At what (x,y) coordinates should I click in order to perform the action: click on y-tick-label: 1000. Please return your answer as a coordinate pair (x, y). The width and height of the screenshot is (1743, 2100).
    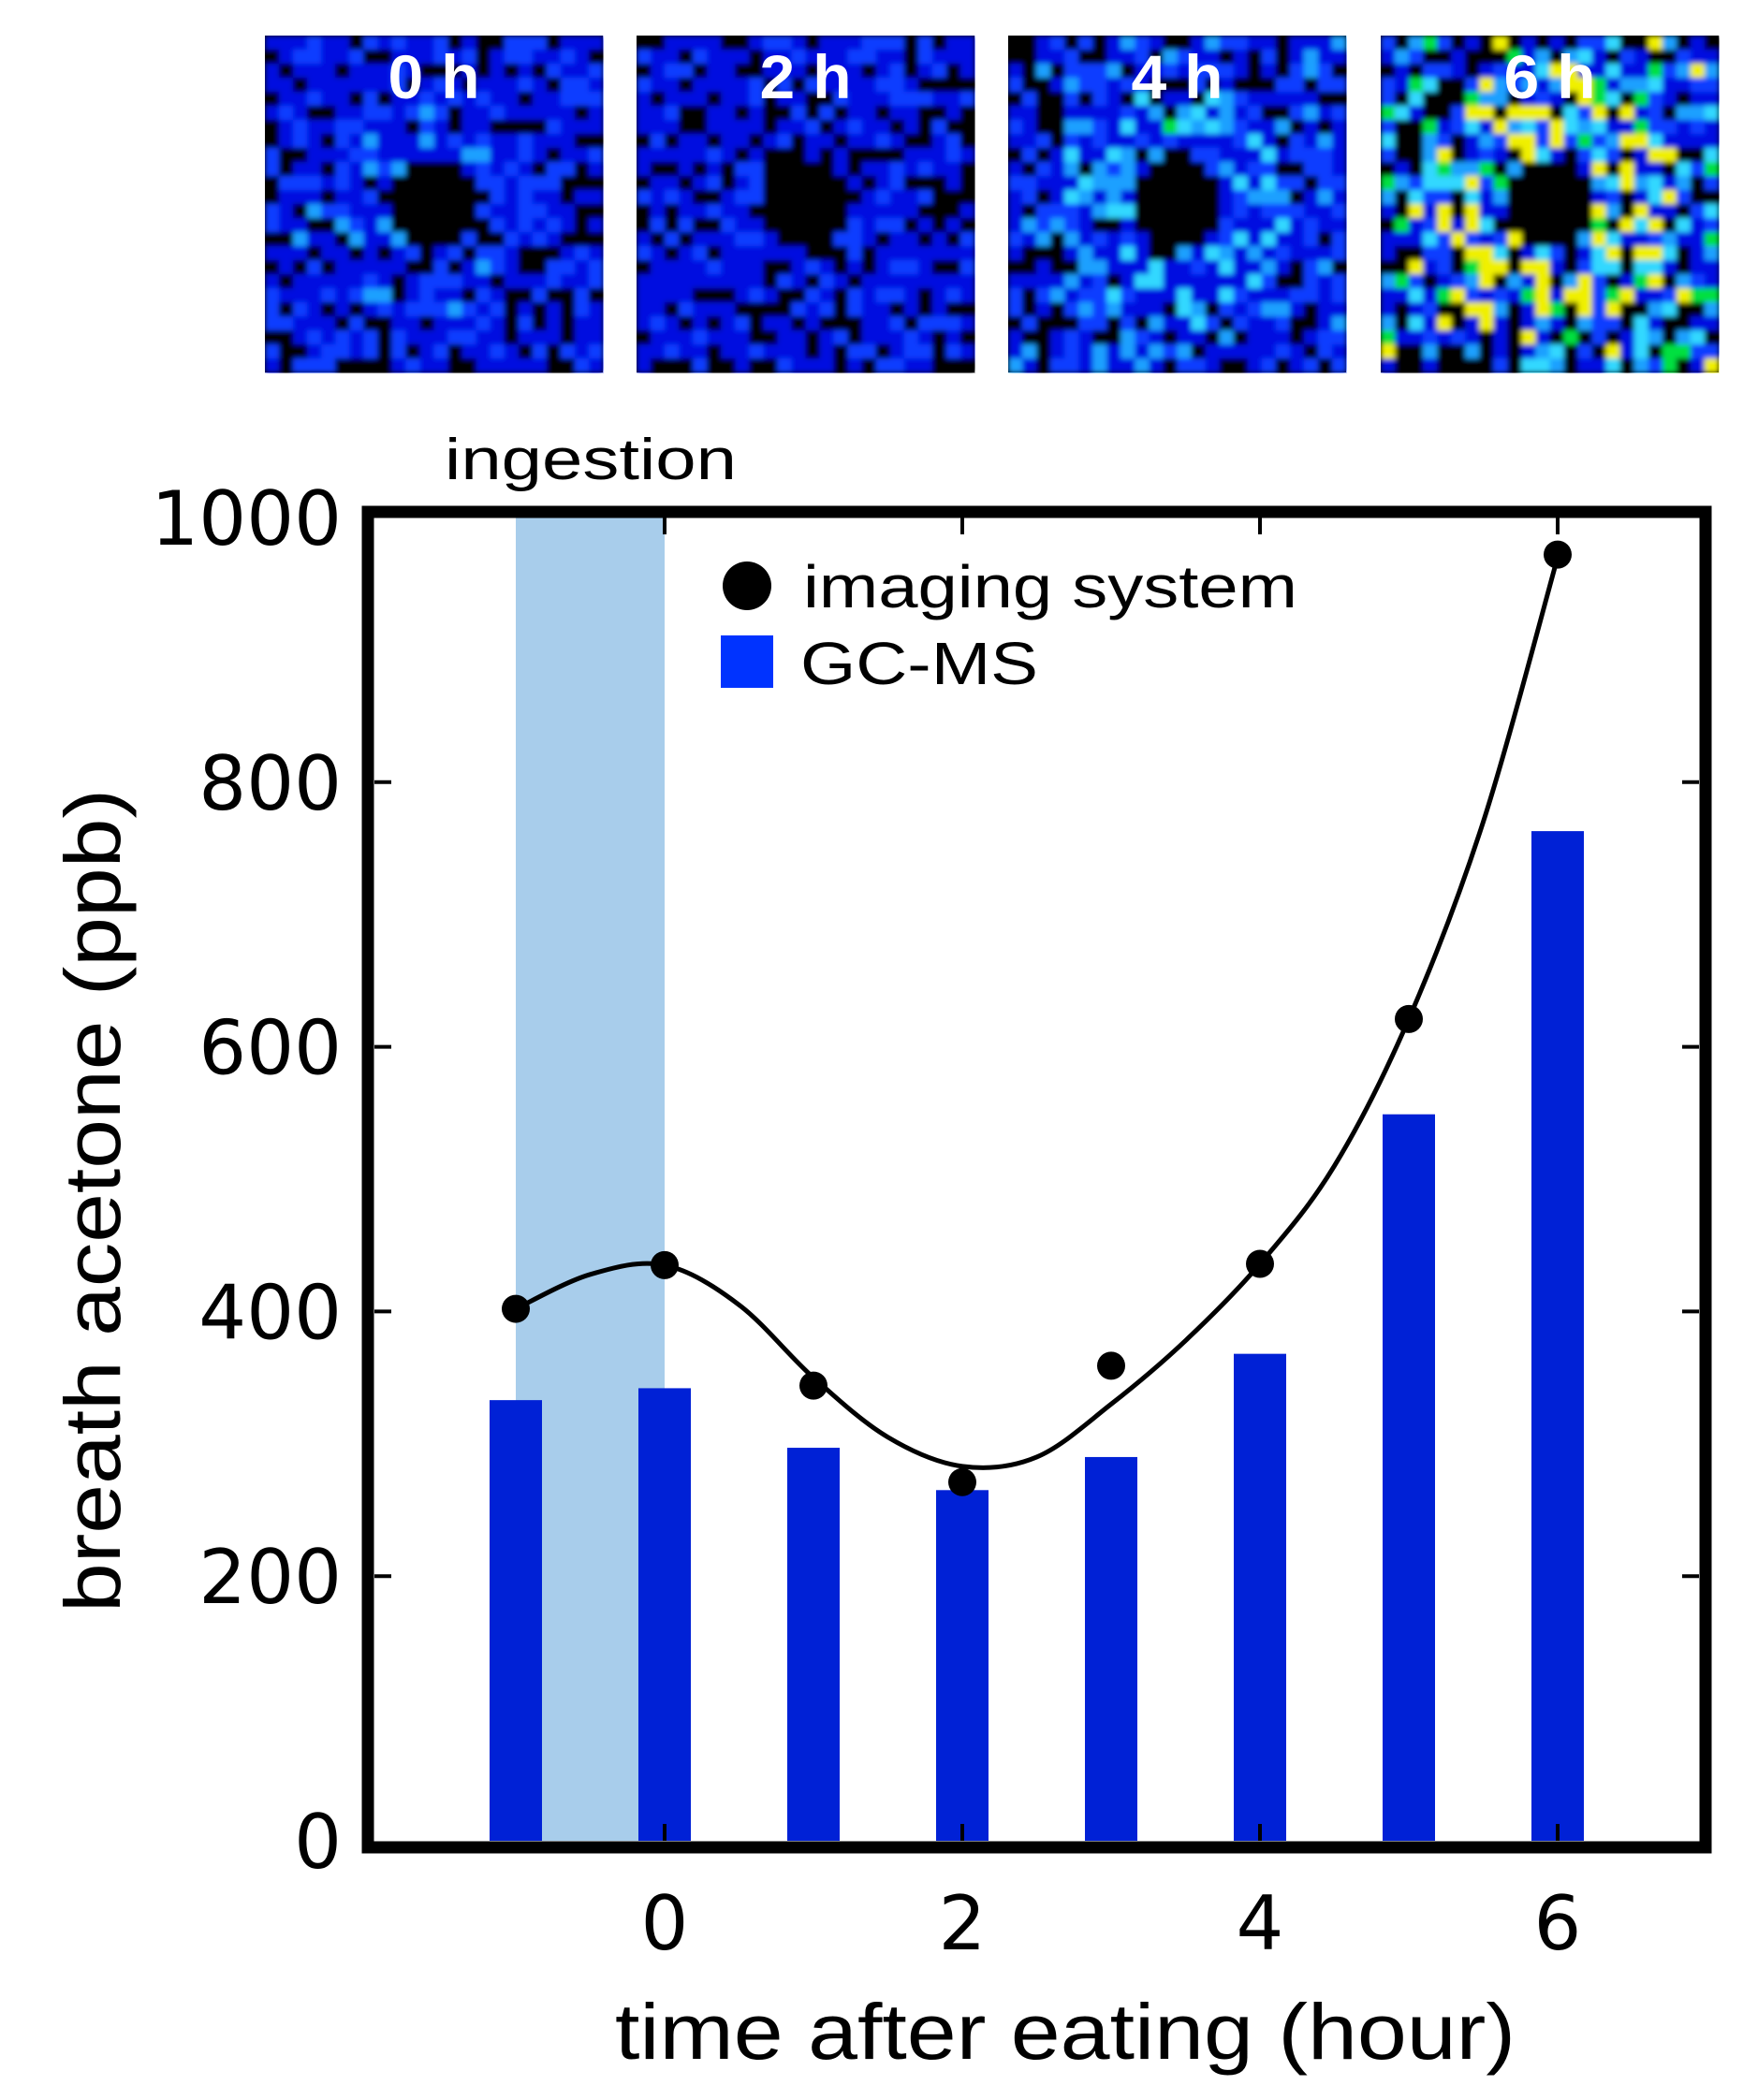
    Looking at the image, I should click on (246, 518).